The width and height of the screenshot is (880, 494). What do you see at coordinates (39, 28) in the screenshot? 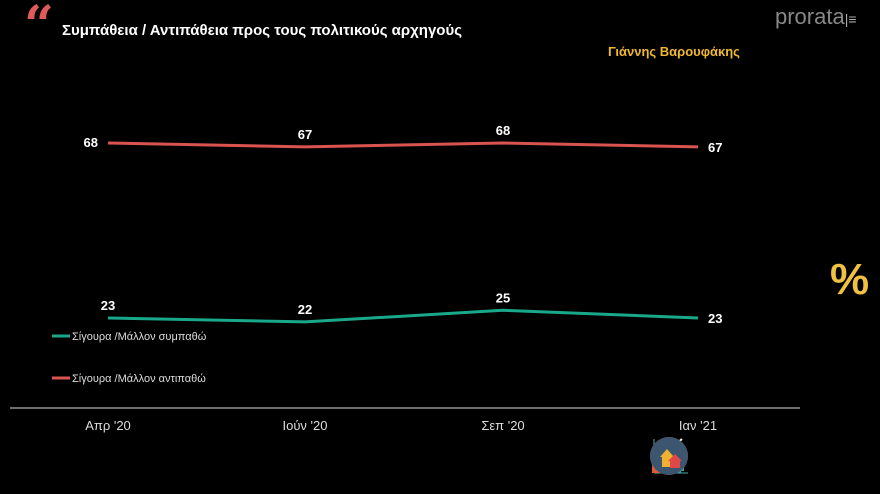
I see `quote-icon: “` at bounding box center [39, 28].